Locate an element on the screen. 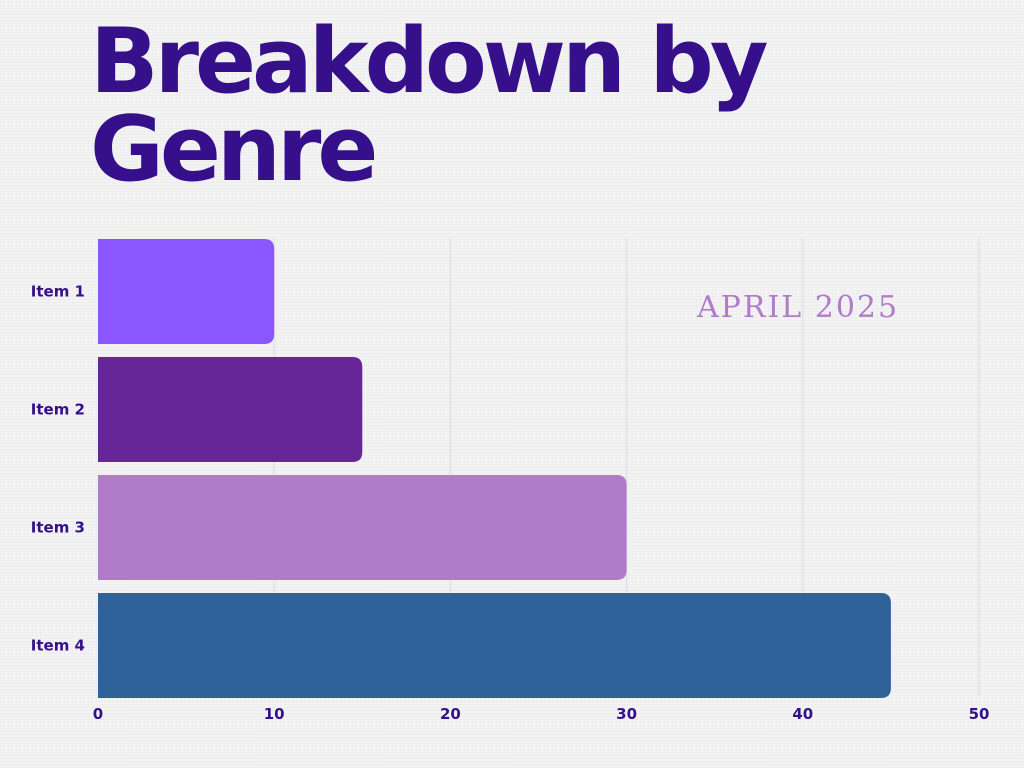 The width and height of the screenshot is (1024, 768). x-tick-label: 50 is located at coordinates (979, 714).